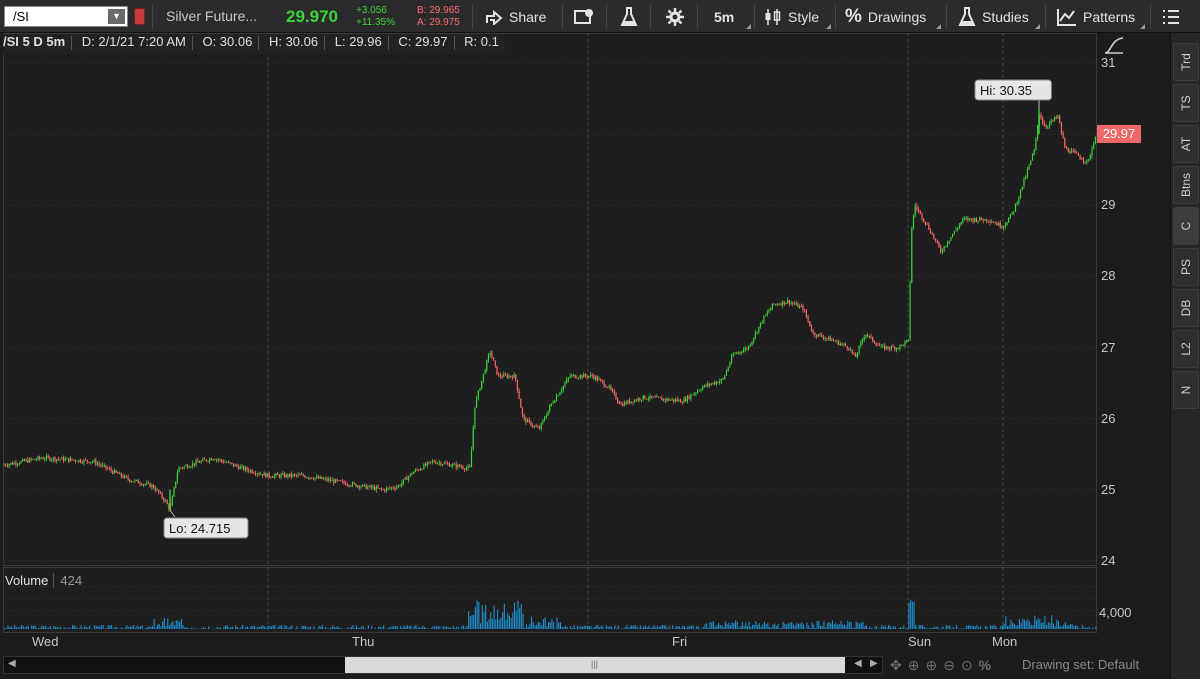  I want to click on zoom-out-icon: ⊖, so click(949, 664).